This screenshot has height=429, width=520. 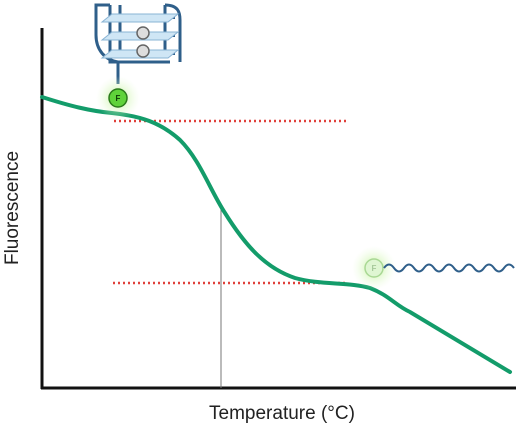 I want to click on unfolded-fluorophore, so click(x=374, y=268).